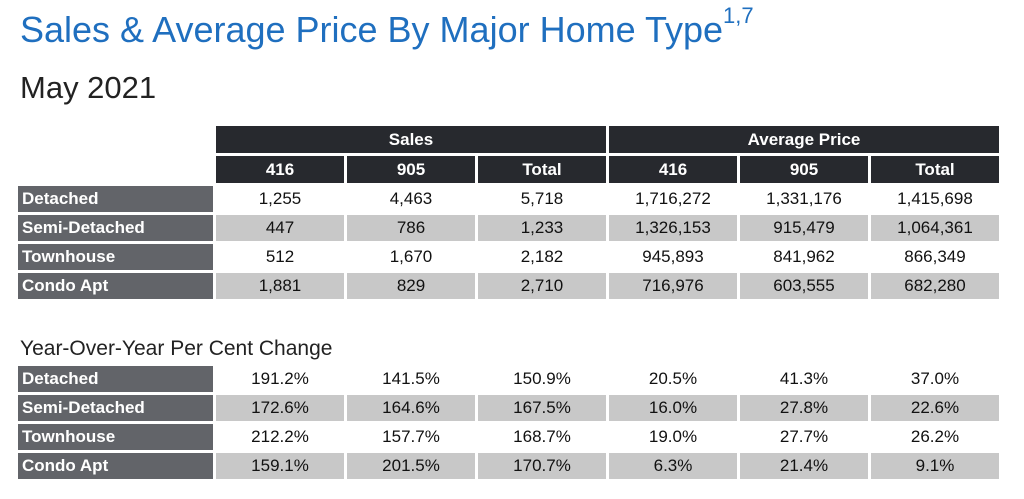  Describe the element at coordinates (935, 228) in the screenshot. I see `table-cell: 1,064,361` at that location.